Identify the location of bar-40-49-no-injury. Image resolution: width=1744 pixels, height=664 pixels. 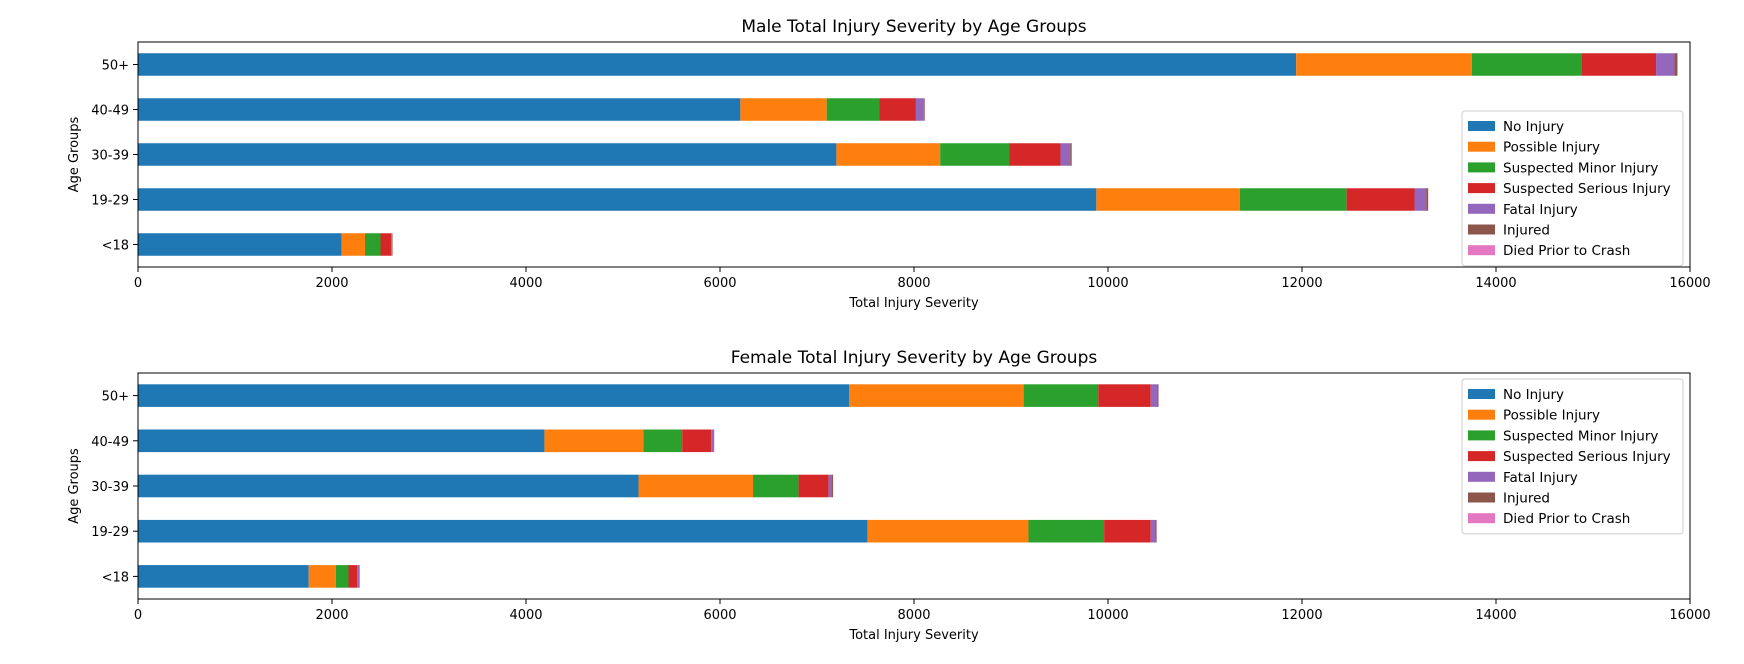
(439, 109).